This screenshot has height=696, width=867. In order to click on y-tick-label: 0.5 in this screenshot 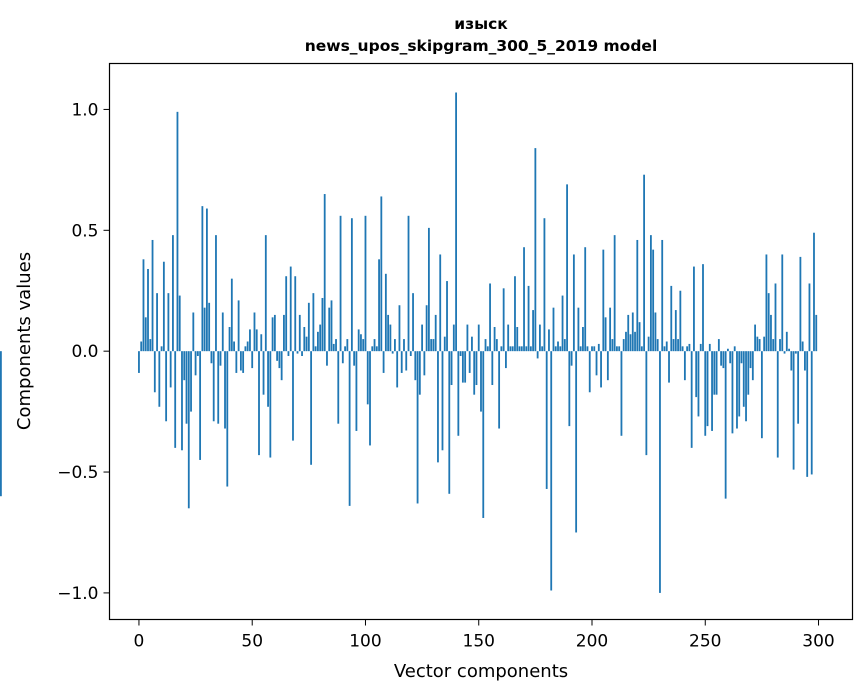, I will do `click(84, 231)`.